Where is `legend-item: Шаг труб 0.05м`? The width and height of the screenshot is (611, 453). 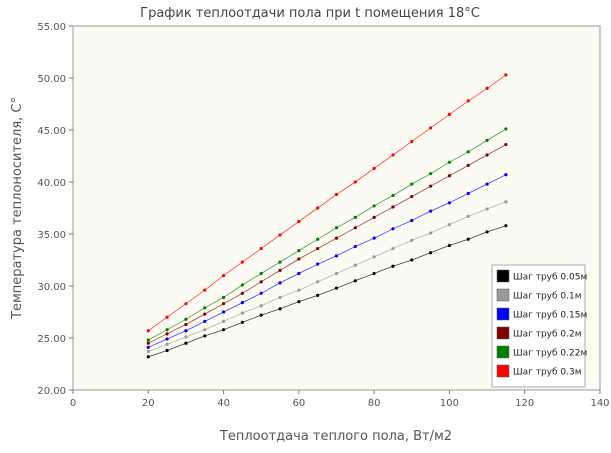
legend-item: Шаг труб 0.05м is located at coordinates (541, 276).